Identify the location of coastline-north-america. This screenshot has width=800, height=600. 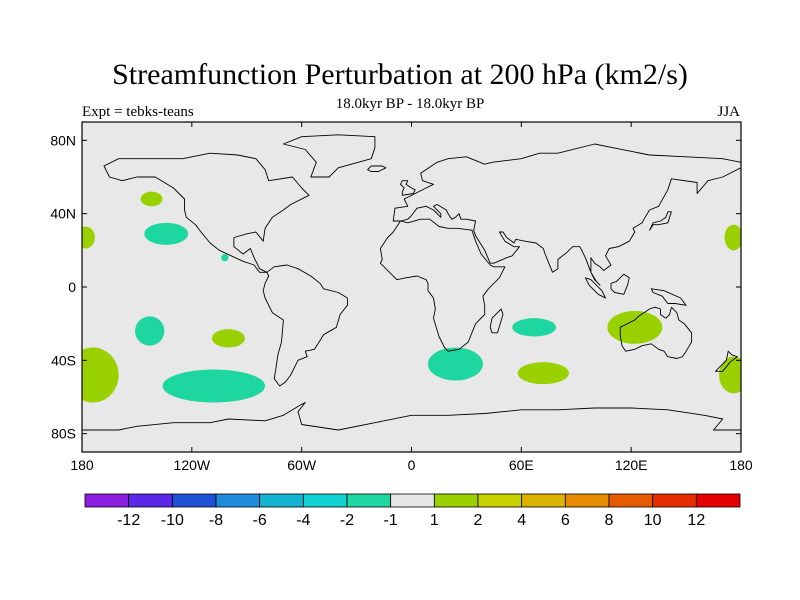
(206, 212).